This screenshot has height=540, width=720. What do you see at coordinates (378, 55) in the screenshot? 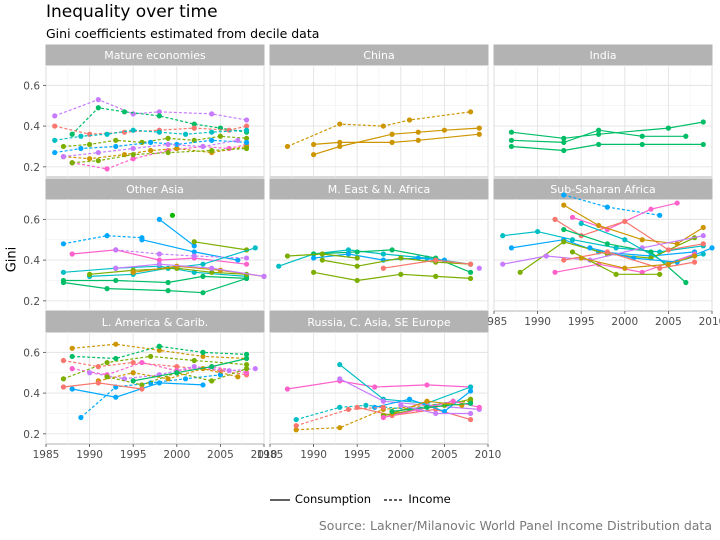
I see `facet-title: China` at bounding box center [378, 55].